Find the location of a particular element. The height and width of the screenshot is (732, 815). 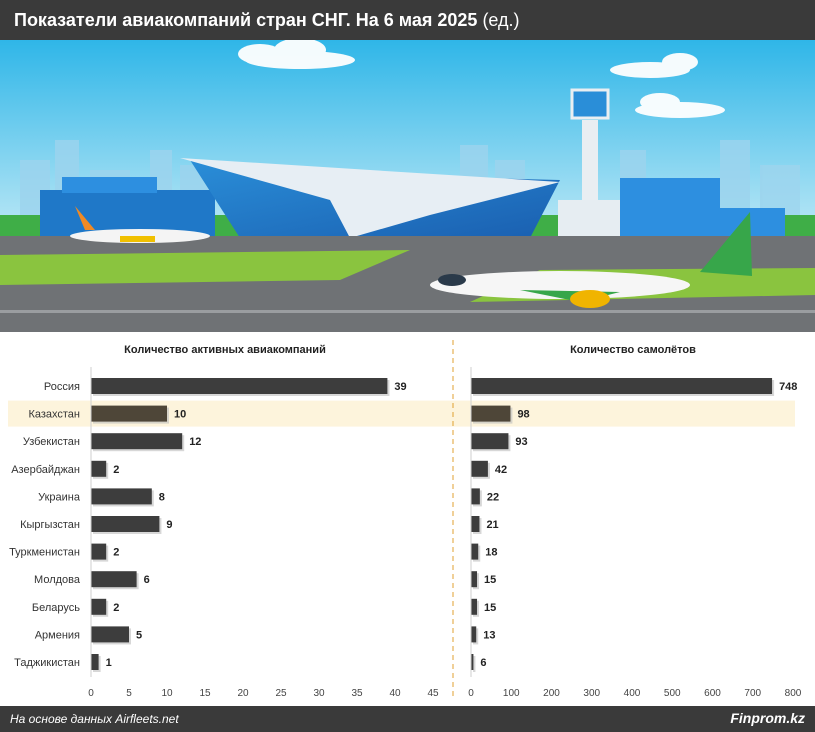

airlines-tick-label: 20 is located at coordinates (243, 693).